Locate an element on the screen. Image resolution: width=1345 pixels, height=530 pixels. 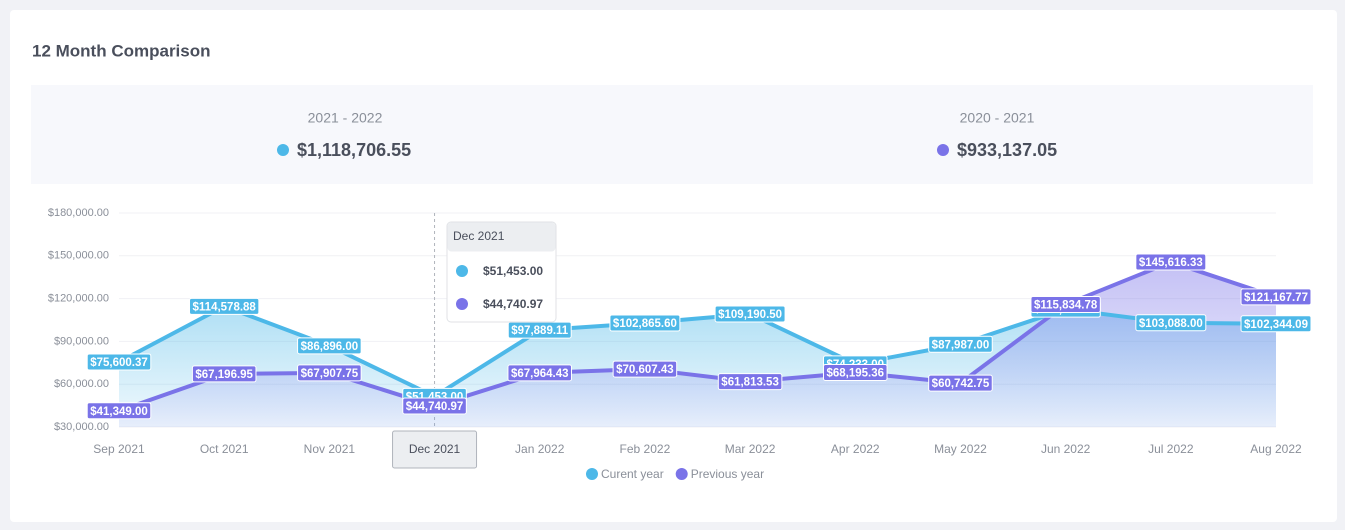
data-label: $115,834.78 is located at coordinates (1065, 305).